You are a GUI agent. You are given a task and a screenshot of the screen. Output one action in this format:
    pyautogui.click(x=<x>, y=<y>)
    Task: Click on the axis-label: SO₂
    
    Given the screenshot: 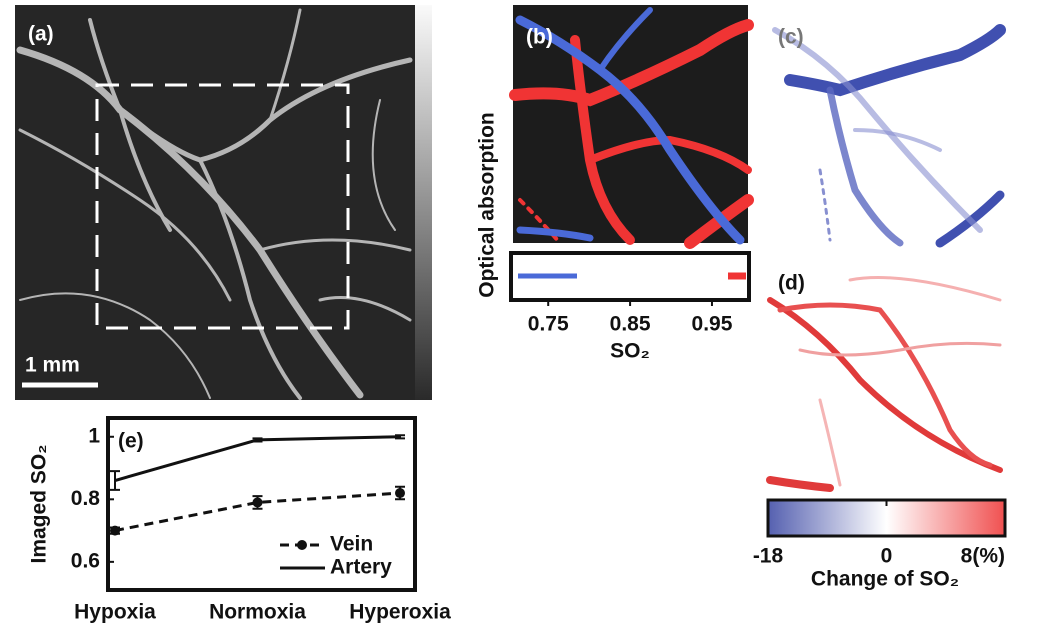 What is the action you would take?
    pyautogui.click(x=630, y=351)
    